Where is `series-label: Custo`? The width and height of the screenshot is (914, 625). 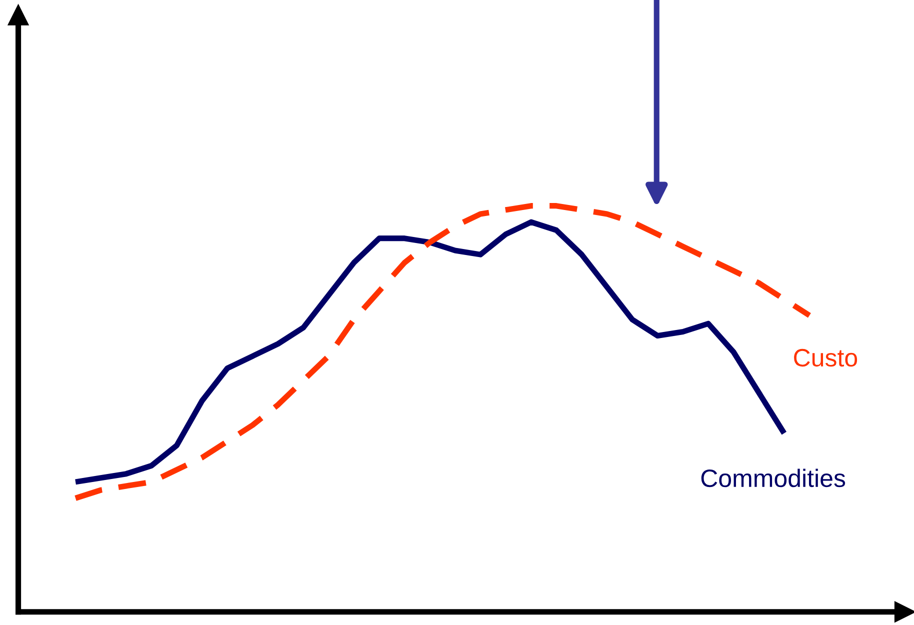 series-label: Custo is located at coordinates (826, 357).